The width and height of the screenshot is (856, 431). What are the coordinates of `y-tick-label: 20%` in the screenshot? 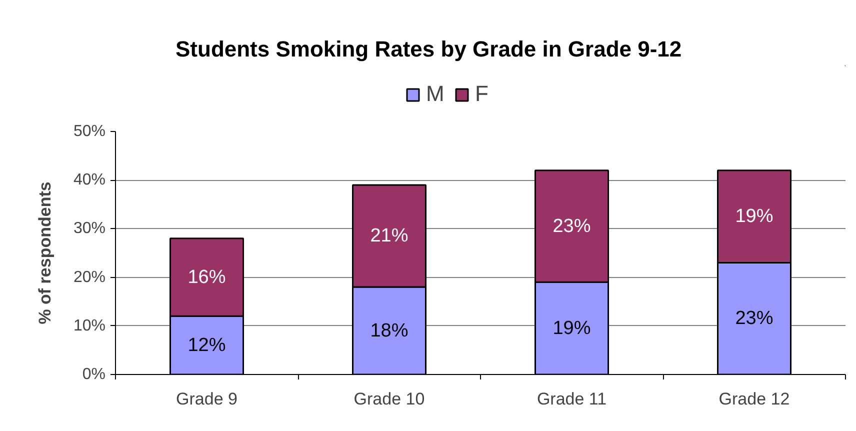 It's located at (89, 277).